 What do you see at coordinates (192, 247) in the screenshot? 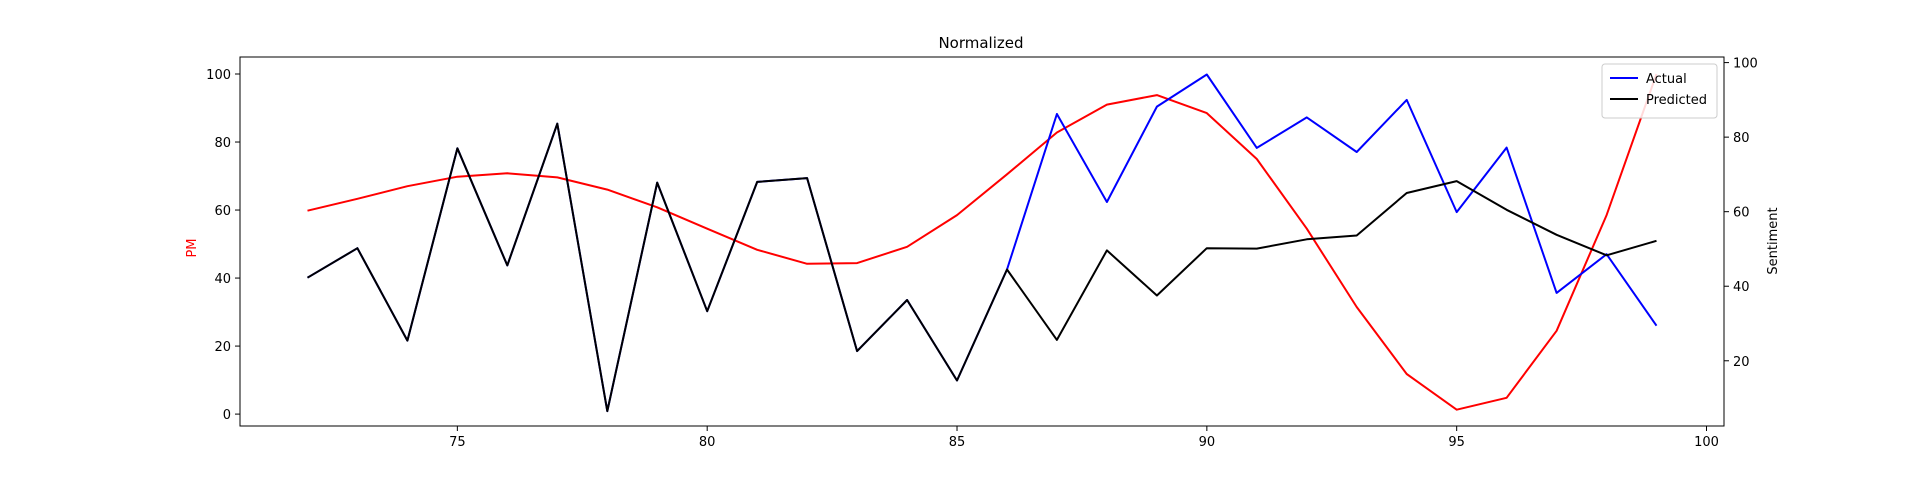
I see `y-axis-left-label: PM` at bounding box center [192, 247].